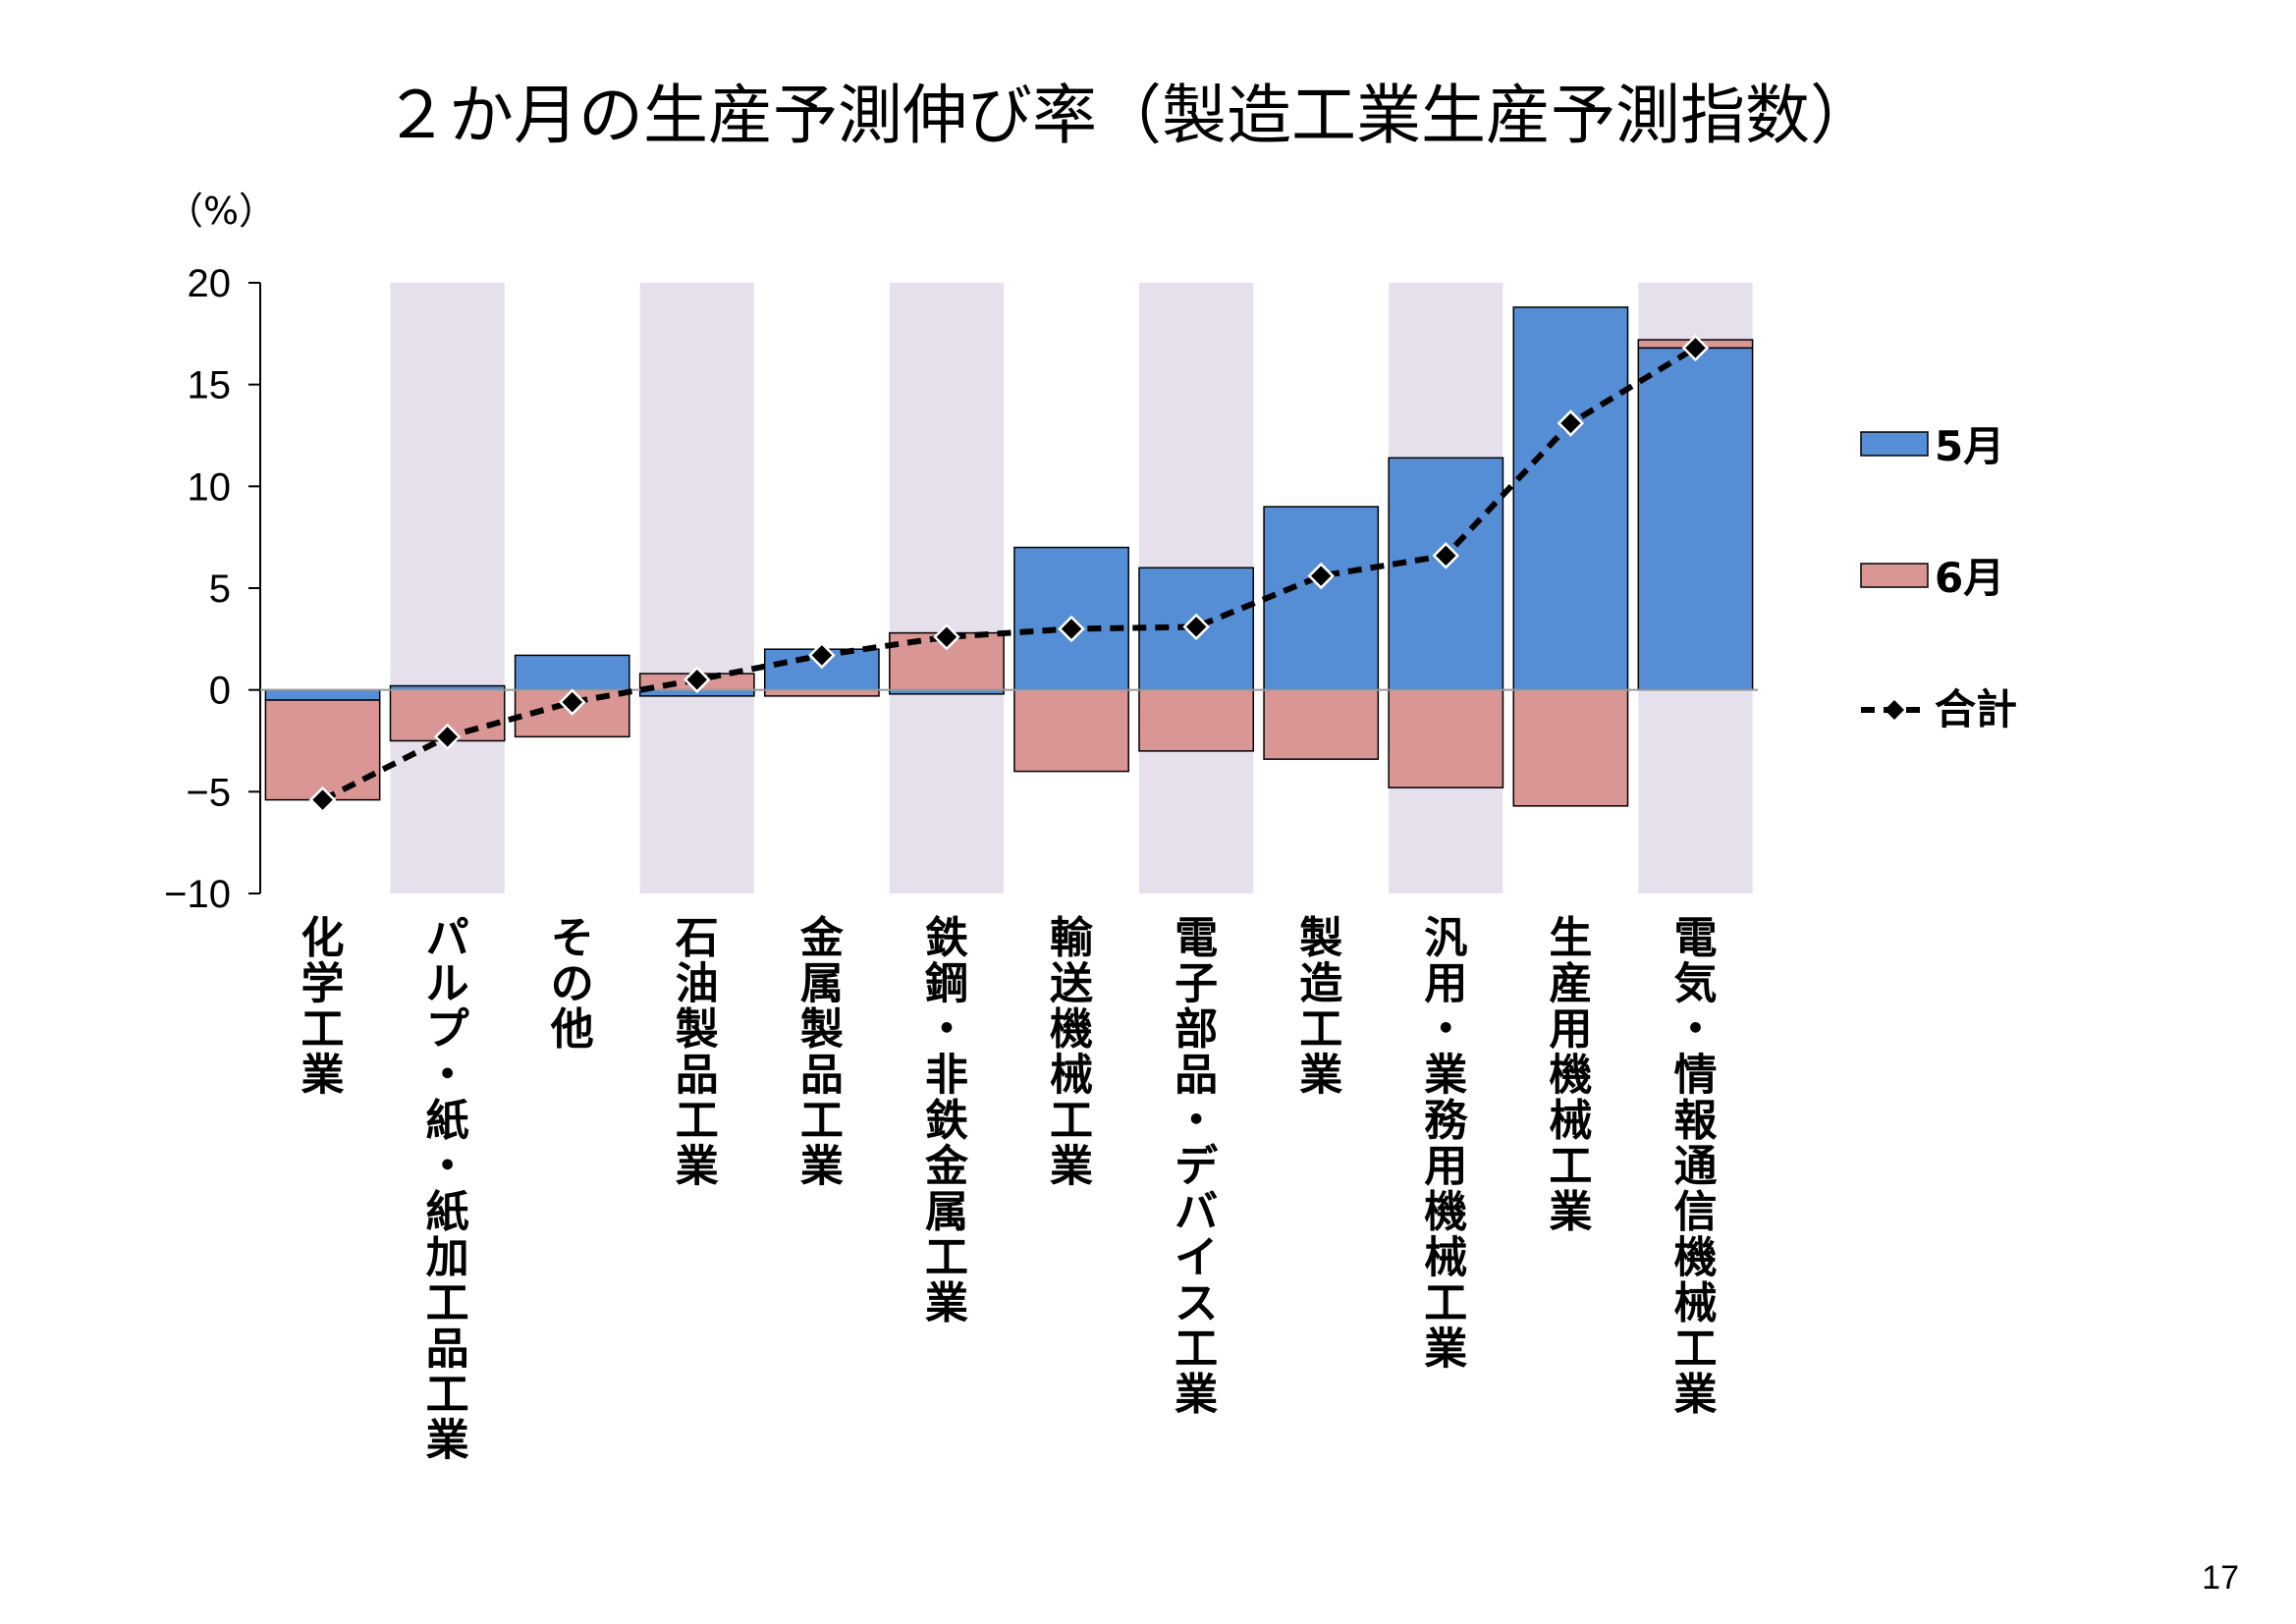 The height and width of the screenshot is (1624, 2296). Describe the element at coordinates (208, 792) in the screenshot. I see `y-tick-label: −5` at that location.